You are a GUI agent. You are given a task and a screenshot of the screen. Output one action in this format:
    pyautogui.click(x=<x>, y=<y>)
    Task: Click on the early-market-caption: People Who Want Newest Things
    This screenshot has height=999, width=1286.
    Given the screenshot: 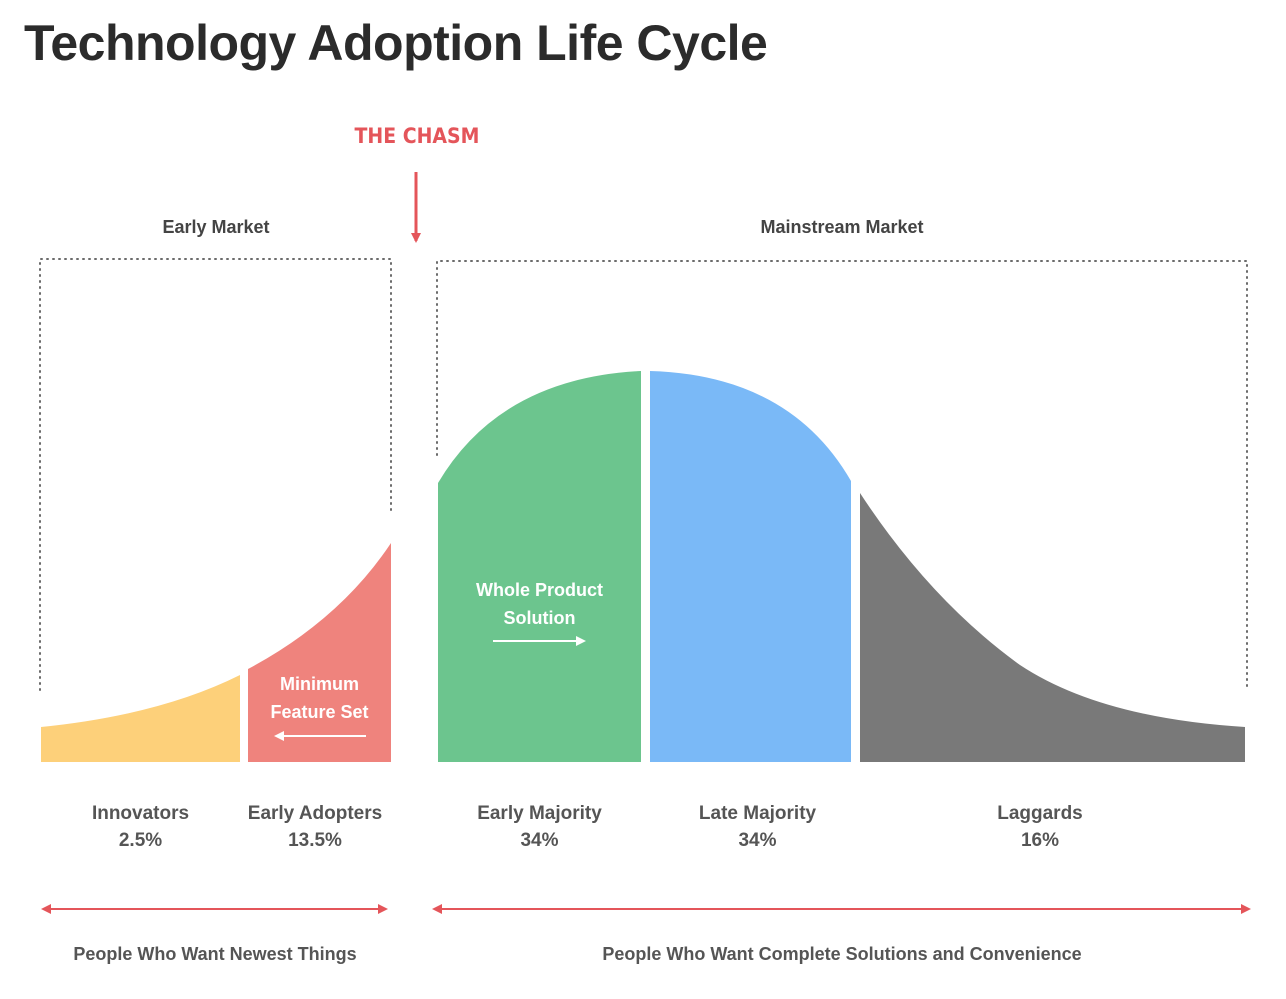 What is the action you would take?
    pyautogui.click(x=215, y=954)
    